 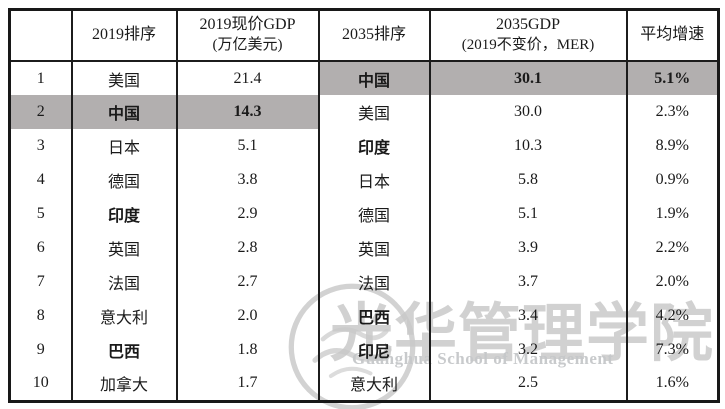 I want to click on growth-cell: 2.2%, so click(x=672, y=248).